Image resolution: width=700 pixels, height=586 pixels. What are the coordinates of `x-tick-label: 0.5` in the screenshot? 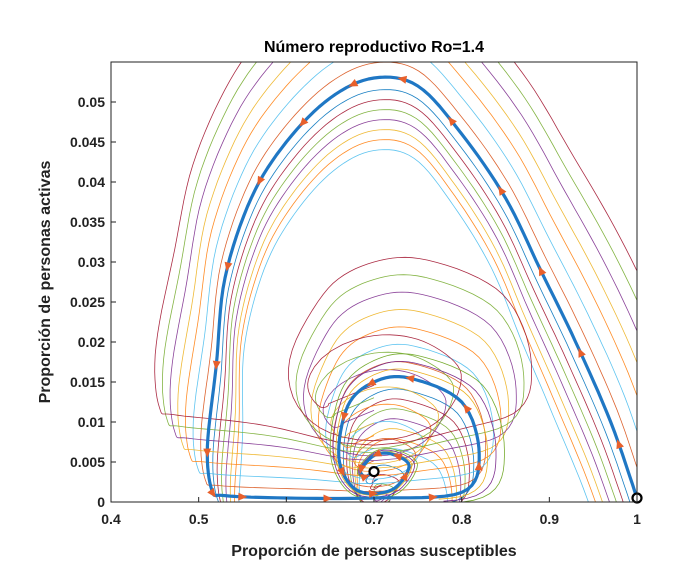 It's located at (199, 519).